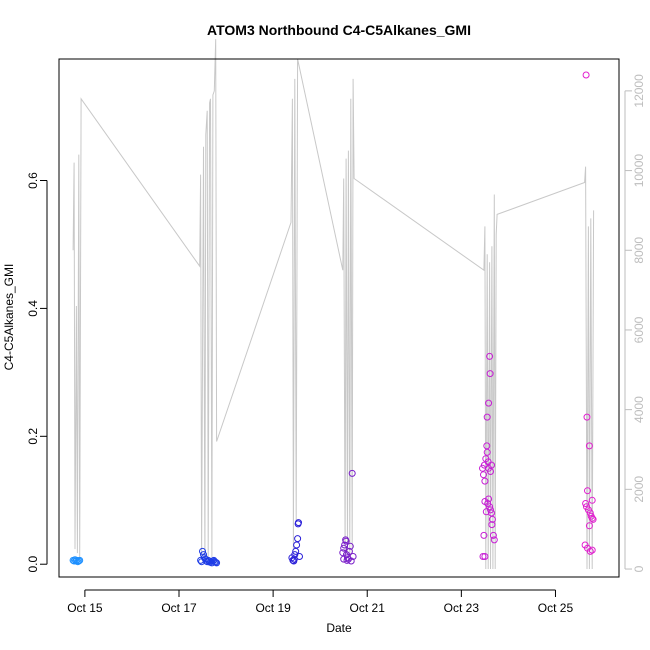 This screenshot has width=650, height=650. What do you see at coordinates (639, 409) in the screenshot?
I see `y2-tick-label-2: 4000` at bounding box center [639, 409].